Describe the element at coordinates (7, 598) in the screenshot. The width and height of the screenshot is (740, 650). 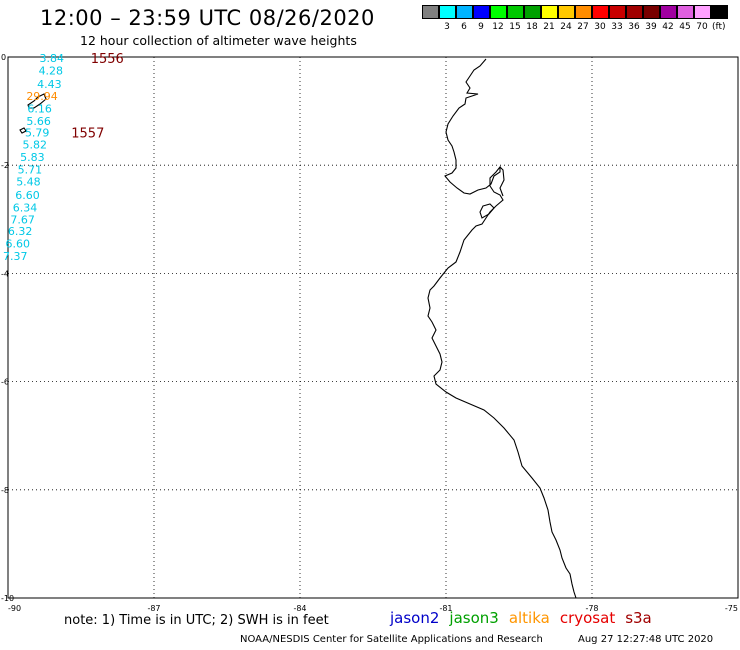
I see `latitude-tick-label: -10` at that location.